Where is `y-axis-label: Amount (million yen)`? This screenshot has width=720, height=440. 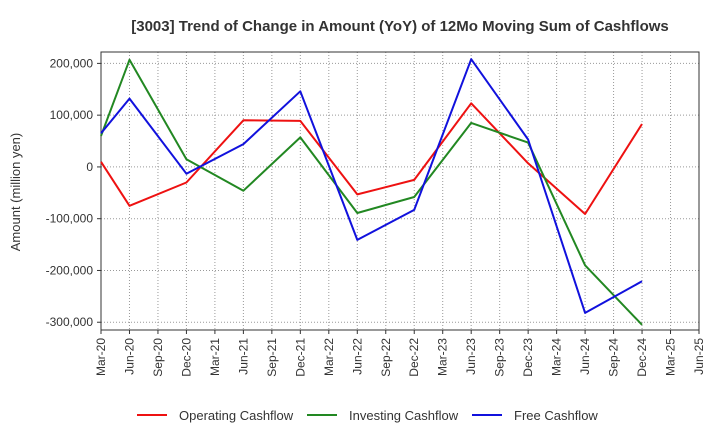 y-axis-label: Amount (million yen) is located at coordinates (15, 192).